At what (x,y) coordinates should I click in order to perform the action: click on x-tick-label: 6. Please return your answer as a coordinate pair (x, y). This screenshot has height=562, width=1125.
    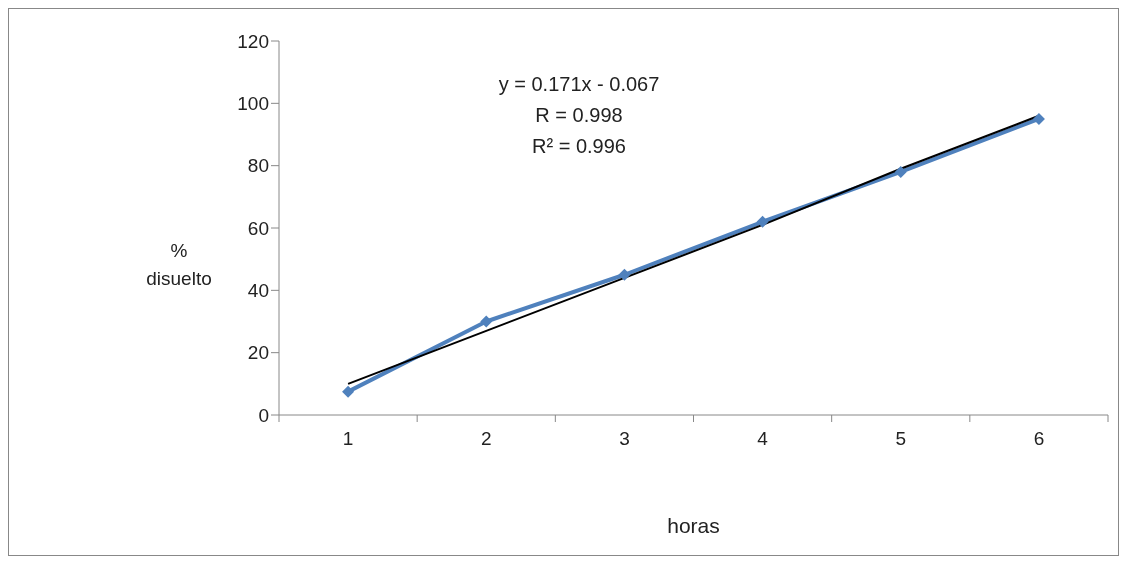
    Looking at the image, I should click on (1039, 438).